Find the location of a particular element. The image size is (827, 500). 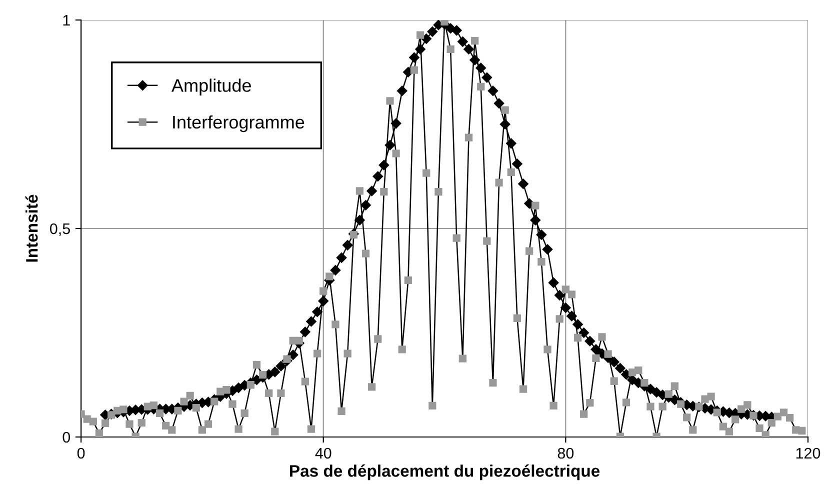

y-axis-title: Intensité is located at coordinates (31, 228).